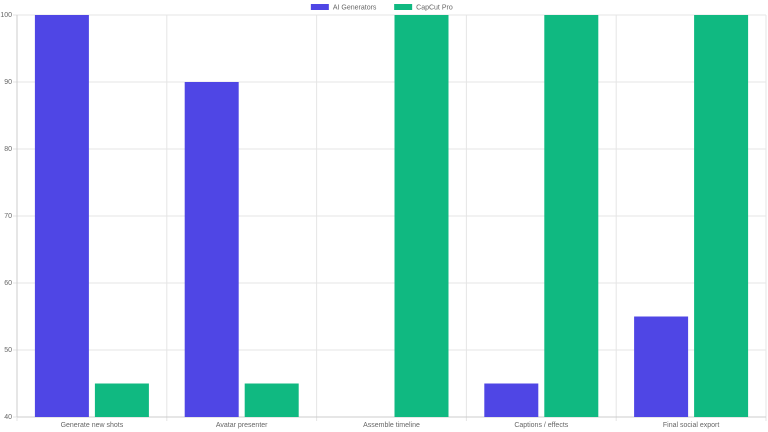 Image resolution: width=768 pixels, height=432 pixels. Describe the element at coordinates (6, 15) in the screenshot. I see `y-tick-label: 100` at that location.